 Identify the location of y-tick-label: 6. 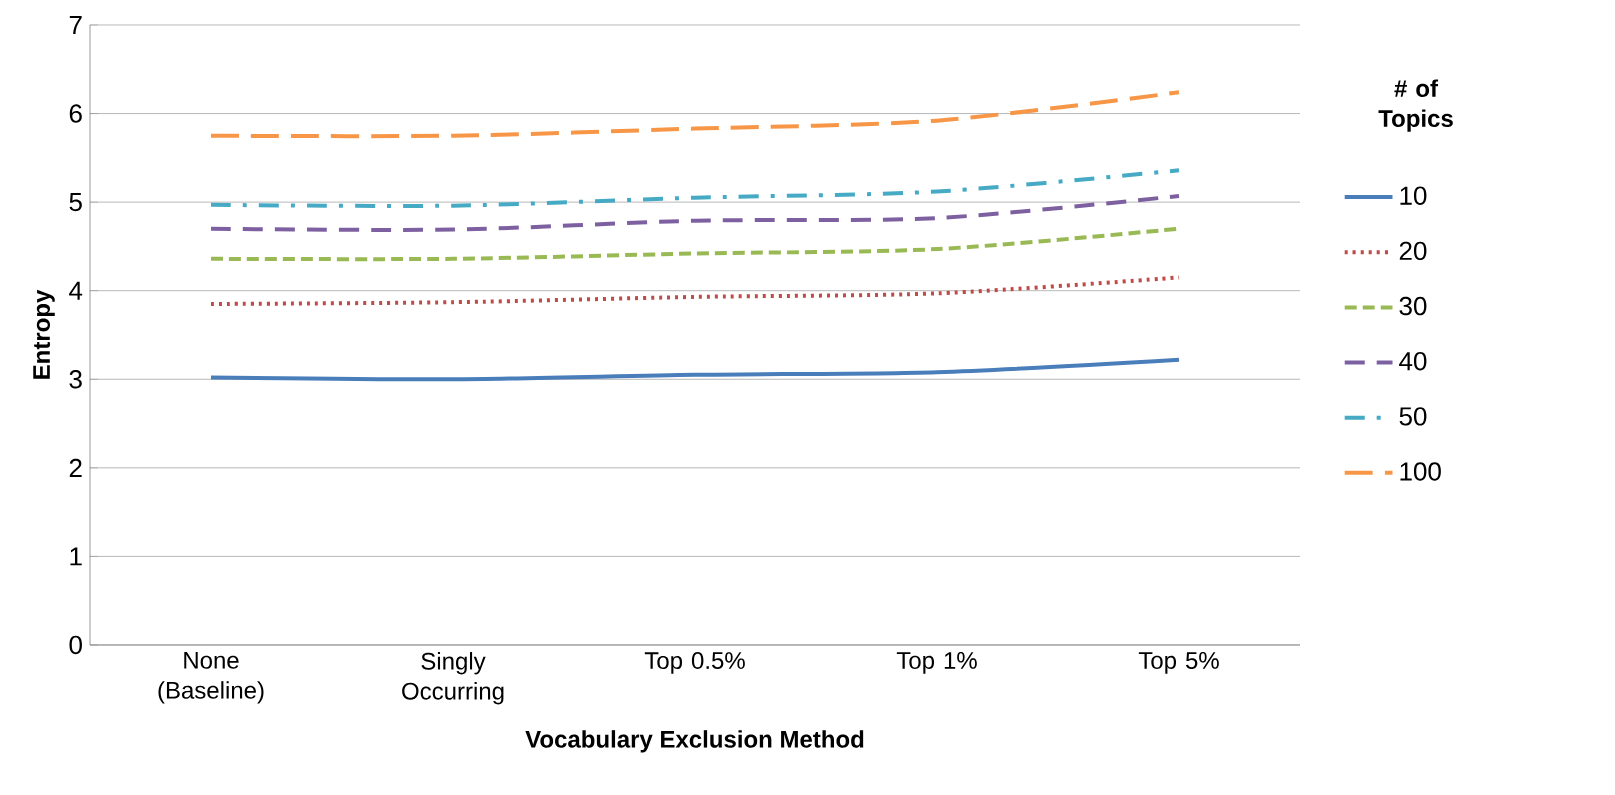
(75, 113).